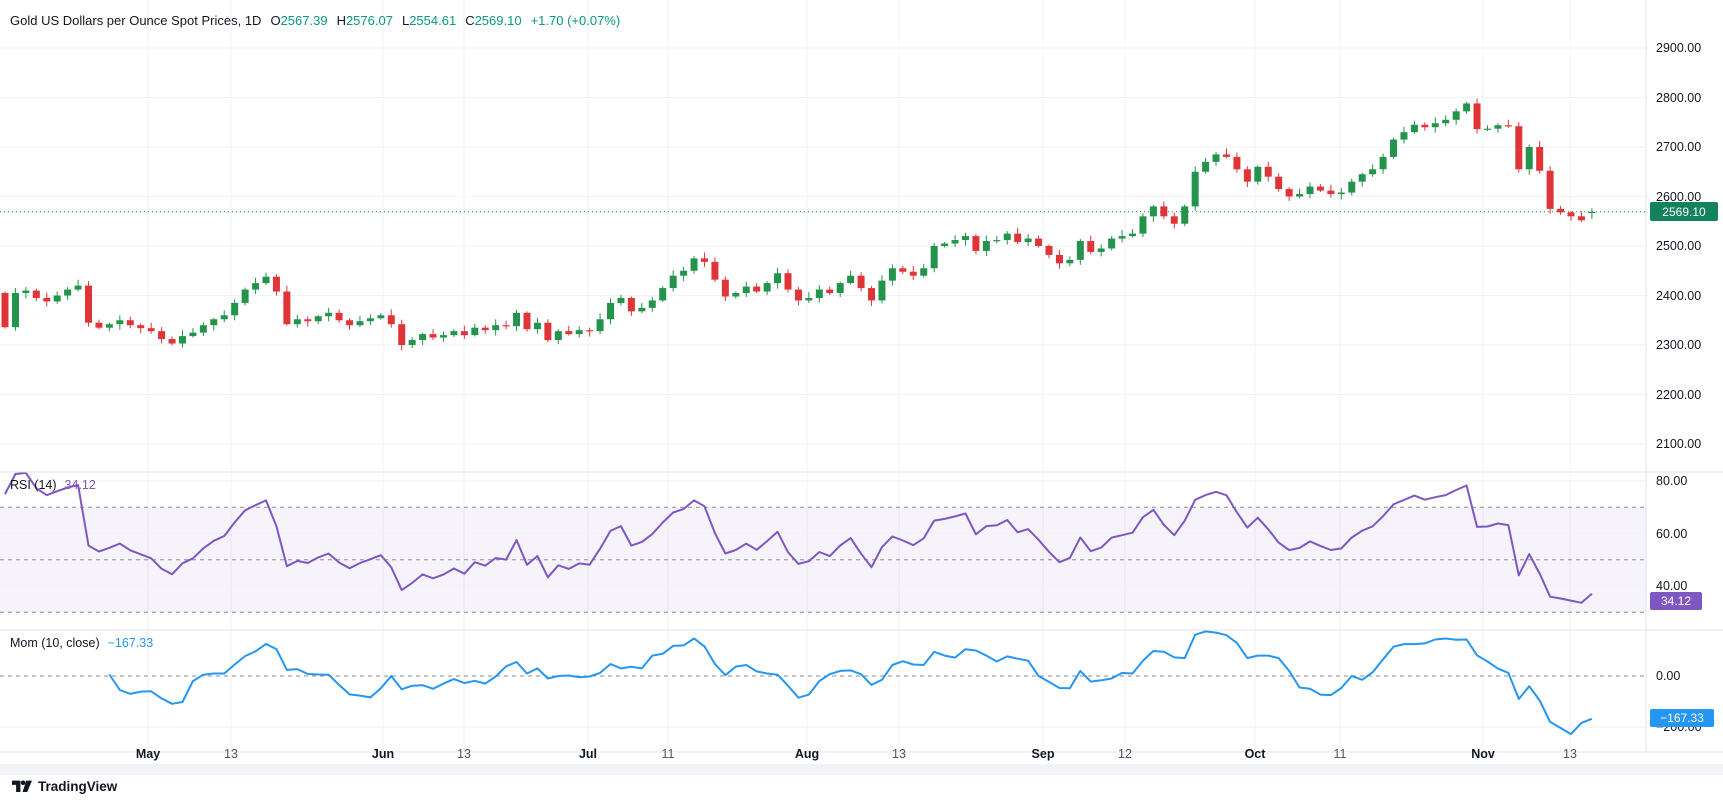  Describe the element at coordinates (1682, 718) in the screenshot. I see `momentum-value-badge: −167.33` at that location.